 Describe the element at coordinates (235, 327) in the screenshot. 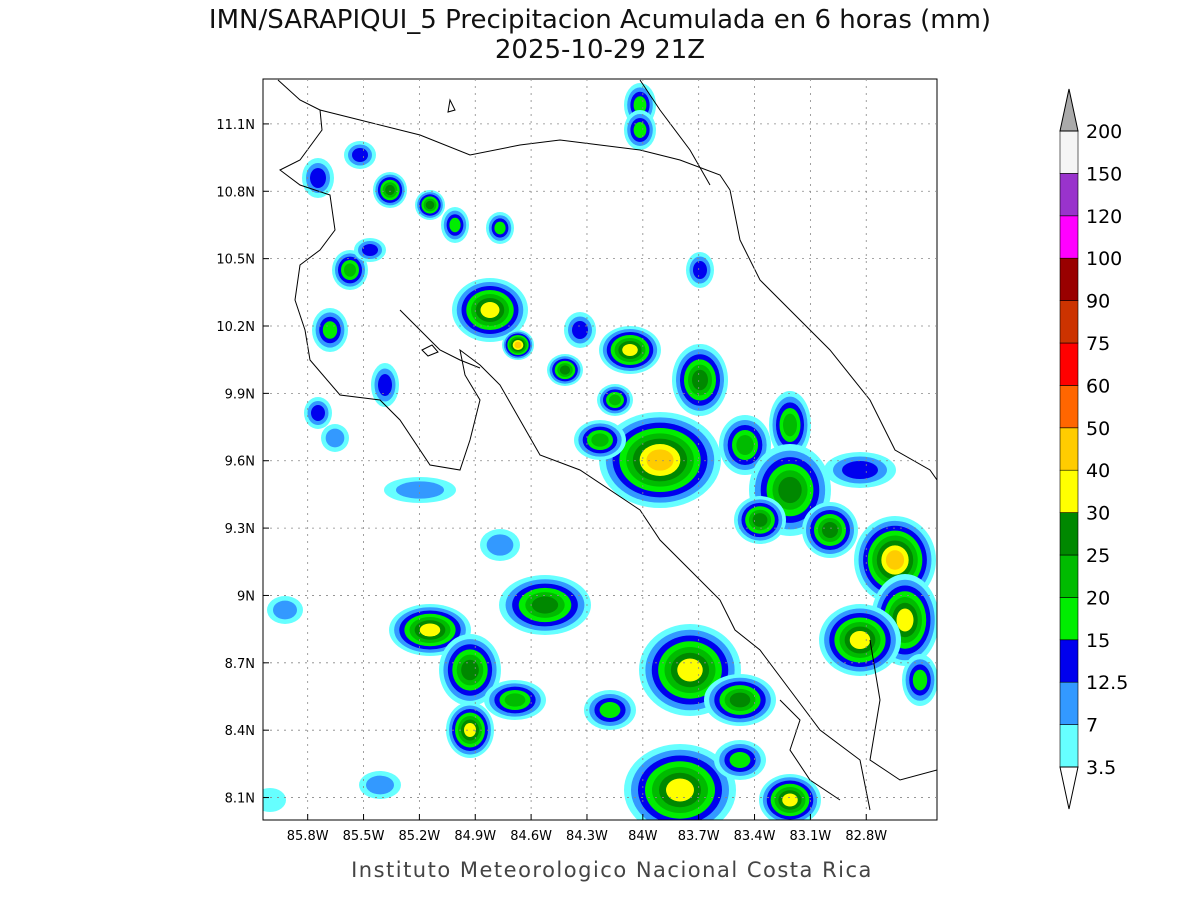

I see `y-tick-label: 10.2N` at that location.